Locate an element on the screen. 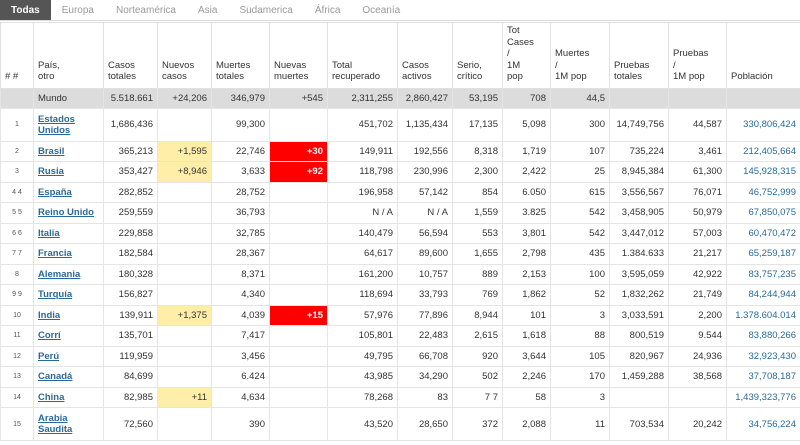 Image resolution: width=800 pixels, height=445 pixels. country-link: China is located at coordinates (51, 397).